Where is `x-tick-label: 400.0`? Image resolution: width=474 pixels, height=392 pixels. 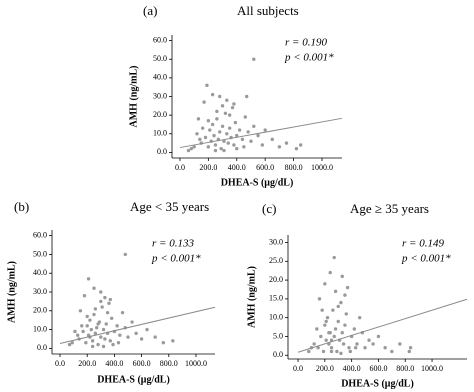 x-tick-label: 400.0 is located at coordinates (352, 368).